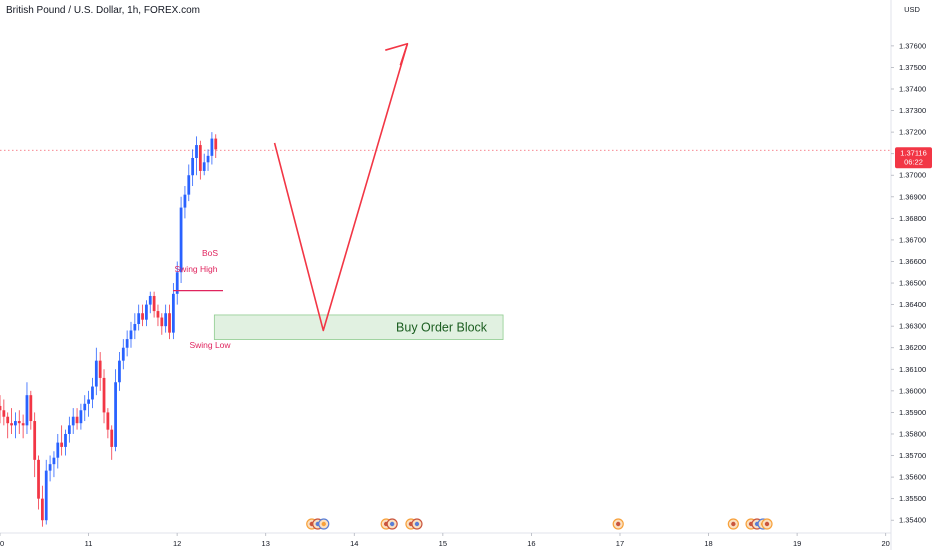 This screenshot has height=550, width=932. Describe the element at coordinates (912, 110) in the screenshot. I see `y-tick-label: 1.37300` at that location.